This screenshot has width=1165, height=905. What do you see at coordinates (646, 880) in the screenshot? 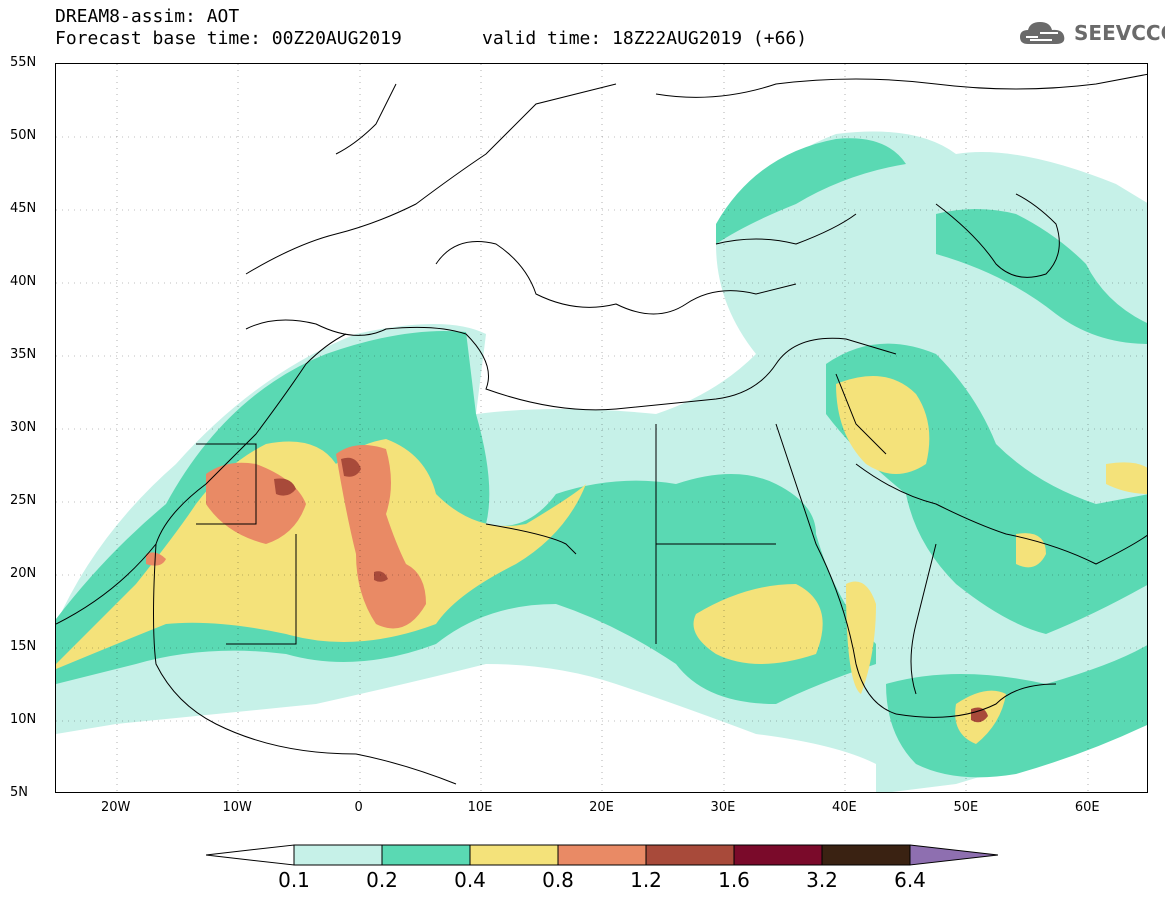
I see `colorbar-label: 1.2` at bounding box center [646, 880].